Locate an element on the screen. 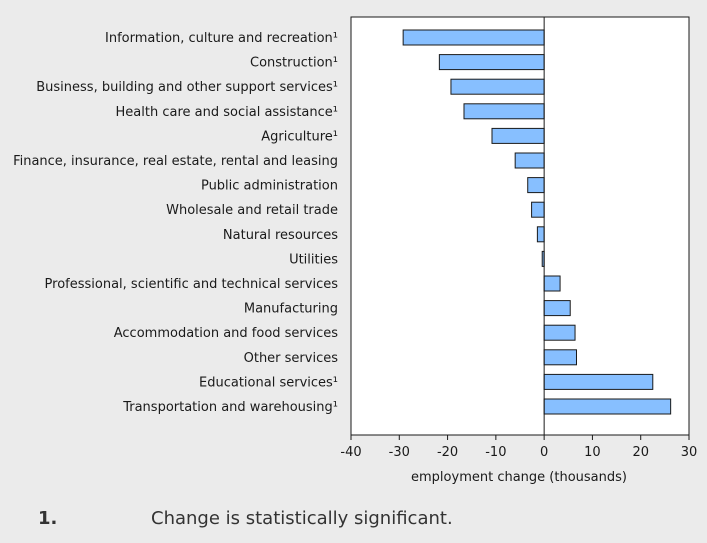 The width and height of the screenshot is (707, 543). x-tick-label: 30 is located at coordinates (689, 452).